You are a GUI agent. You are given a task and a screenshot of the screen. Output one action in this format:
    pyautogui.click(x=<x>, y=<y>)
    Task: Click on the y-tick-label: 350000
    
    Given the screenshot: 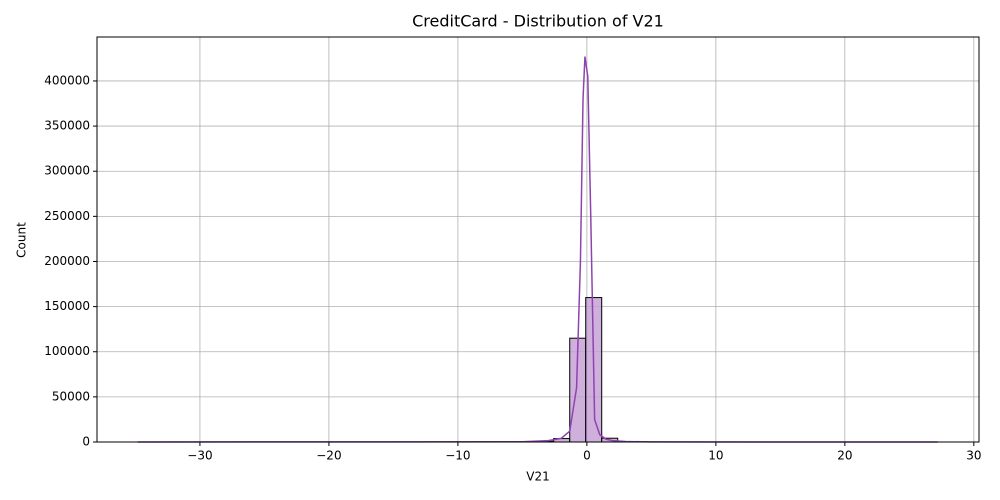 What is the action you would take?
    pyautogui.click(x=67, y=126)
    